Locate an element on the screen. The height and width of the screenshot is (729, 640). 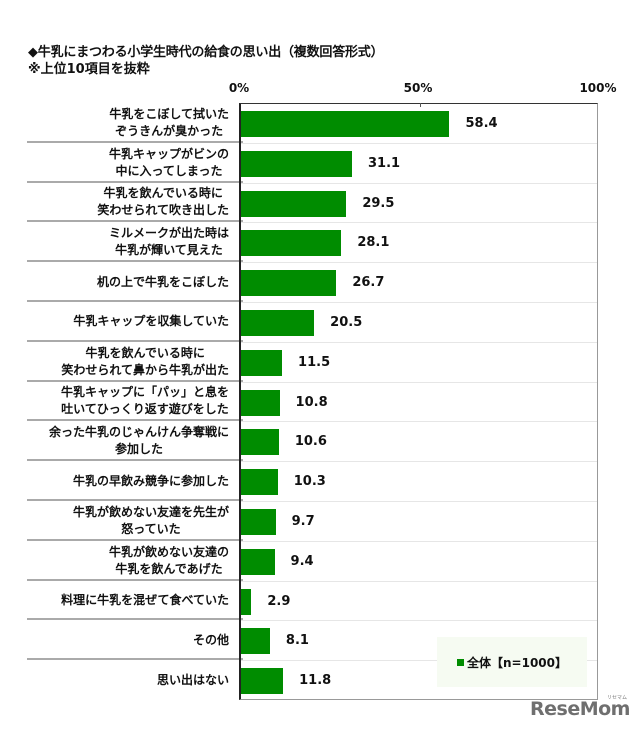
category-label-row: 牛乳キャップを収集していた is located at coordinates (135, 322).